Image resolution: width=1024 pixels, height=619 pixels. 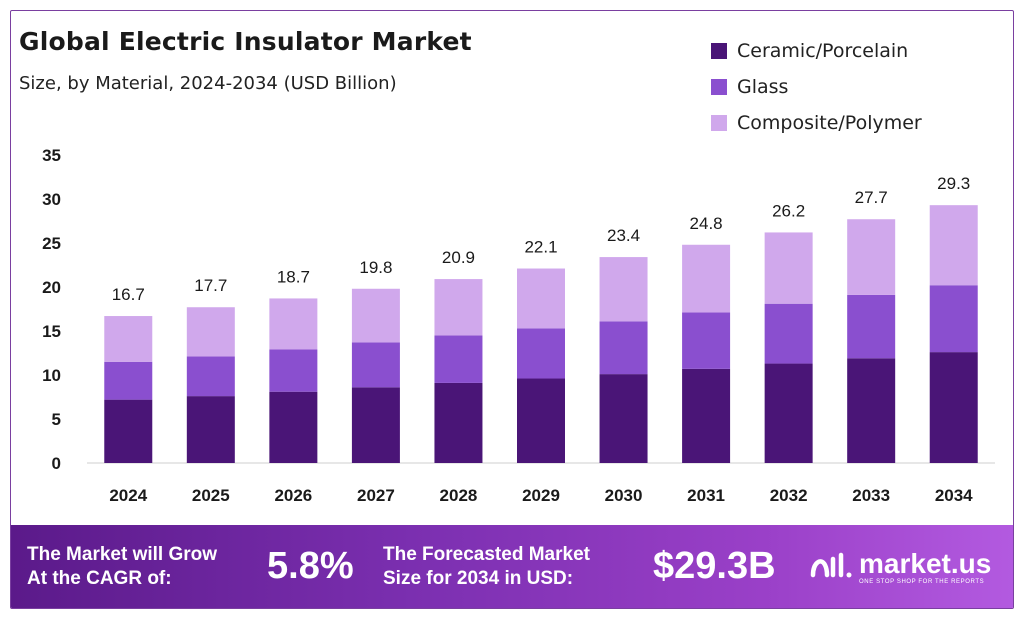 I want to click on brand-tagline: ONE STOP SHOP FOR THE REPORTS, so click(x=922, y=581).